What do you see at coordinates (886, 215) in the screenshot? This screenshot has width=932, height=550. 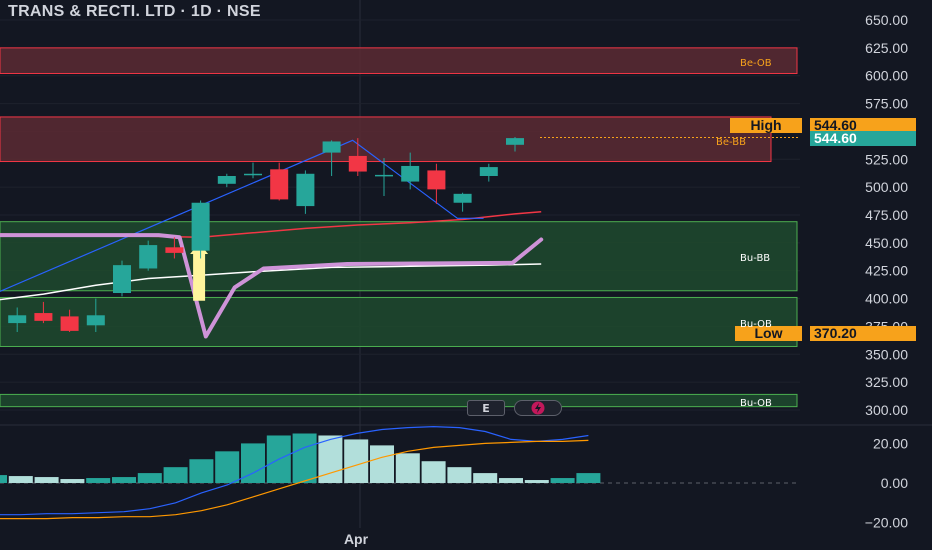 I see `price-tick-label: 475.00` at bounding box center [886, 215].